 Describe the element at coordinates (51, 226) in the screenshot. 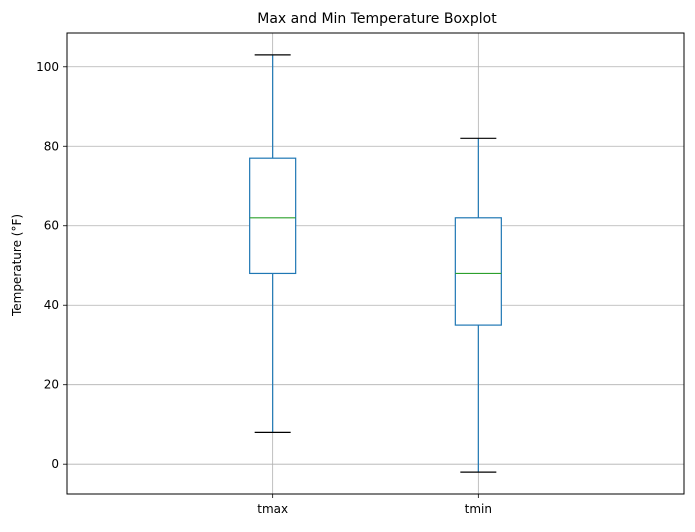

I see `y-tick-label: 60` at that location.